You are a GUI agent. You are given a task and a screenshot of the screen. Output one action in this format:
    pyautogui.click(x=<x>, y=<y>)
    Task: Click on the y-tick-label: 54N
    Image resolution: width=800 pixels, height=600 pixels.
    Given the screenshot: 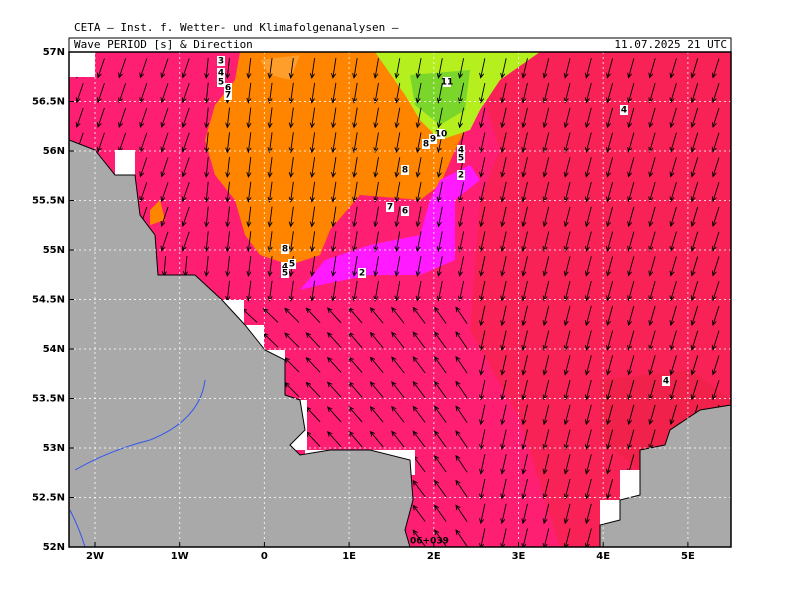 What is the action you would take?
    pyautogui.click(x=54, y=349)
    